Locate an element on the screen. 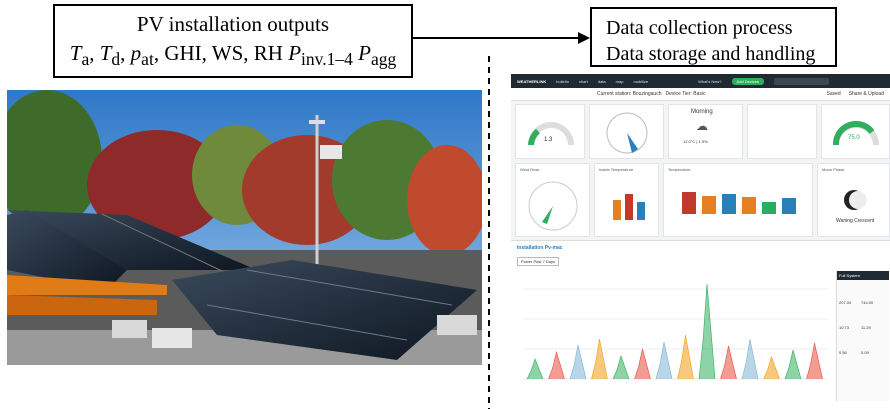 The image size is (890, 409). gauge-left-icon is located at coordinates (551, 134).